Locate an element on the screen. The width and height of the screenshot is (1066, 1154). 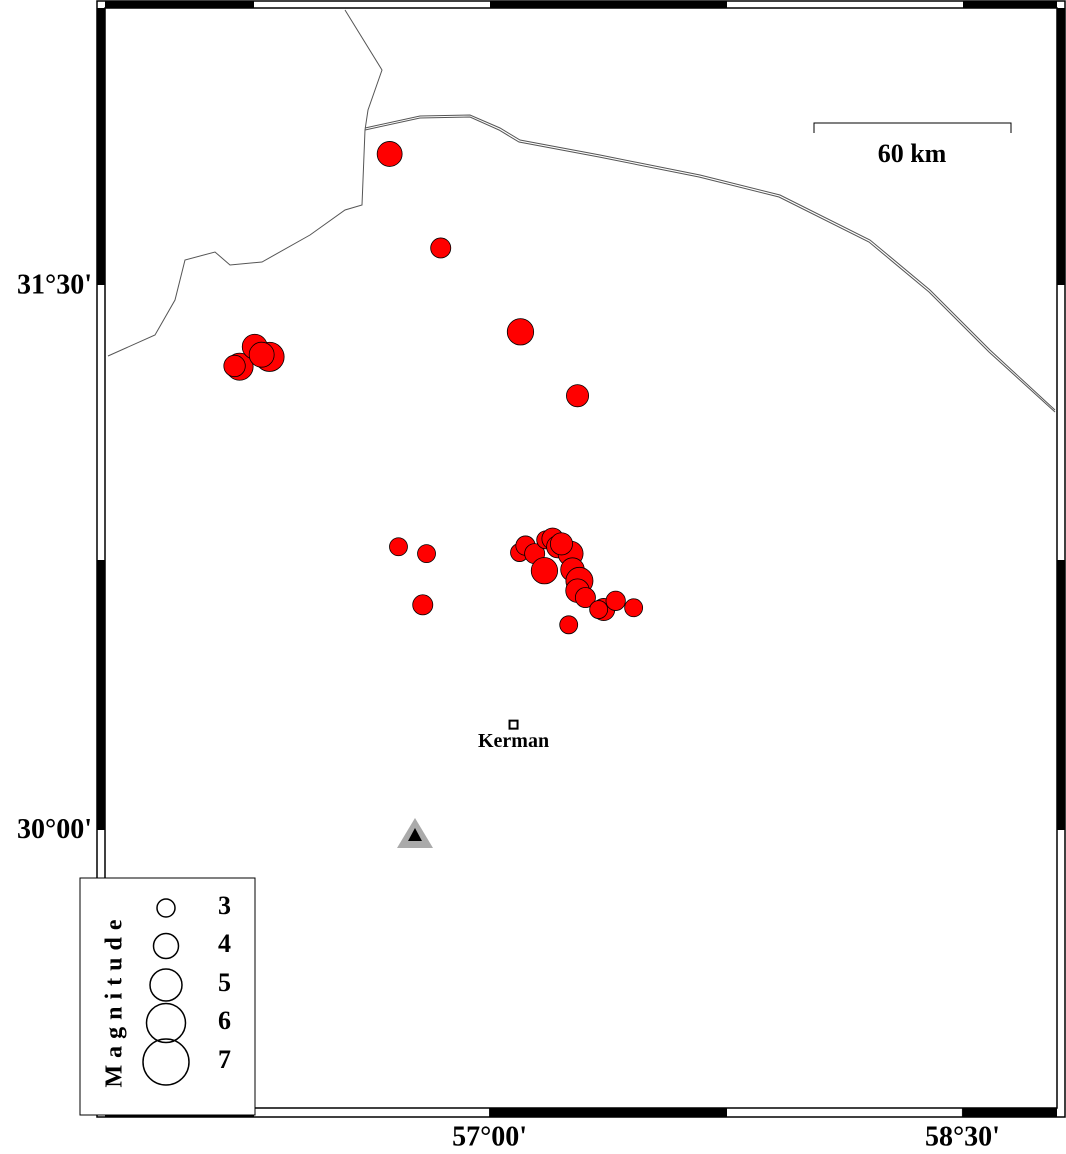
legend-label: 6 is located at coordinates (224, 1020).